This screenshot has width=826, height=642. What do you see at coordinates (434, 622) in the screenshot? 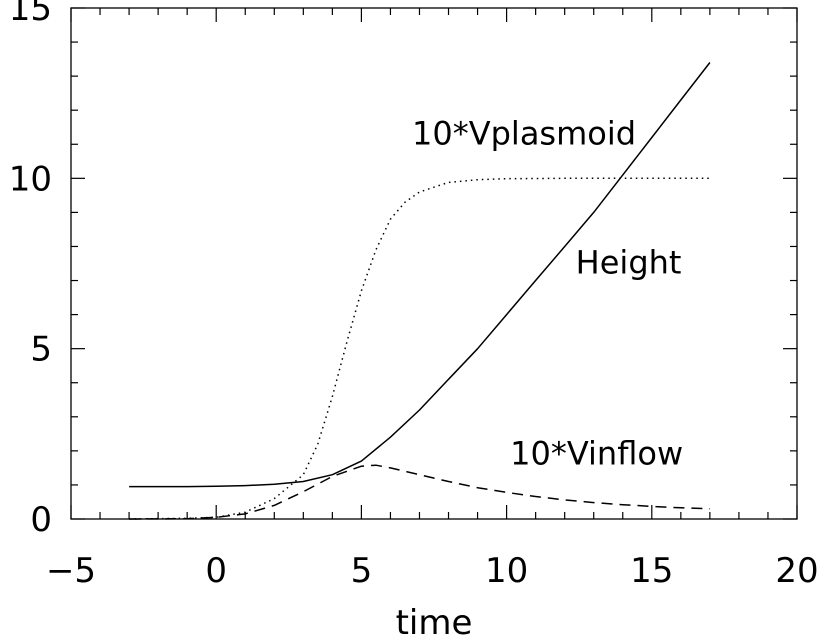
I see `x-axis-title: time` at bounding box center [434, 622].